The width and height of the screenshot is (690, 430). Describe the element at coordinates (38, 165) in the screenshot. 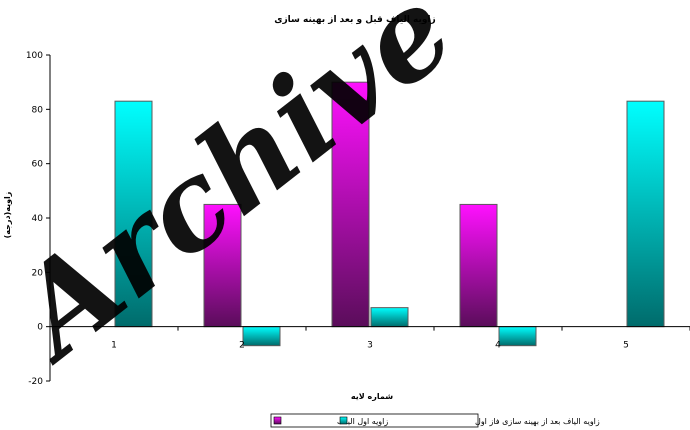

I see `y-tick-label: 60` at that location.